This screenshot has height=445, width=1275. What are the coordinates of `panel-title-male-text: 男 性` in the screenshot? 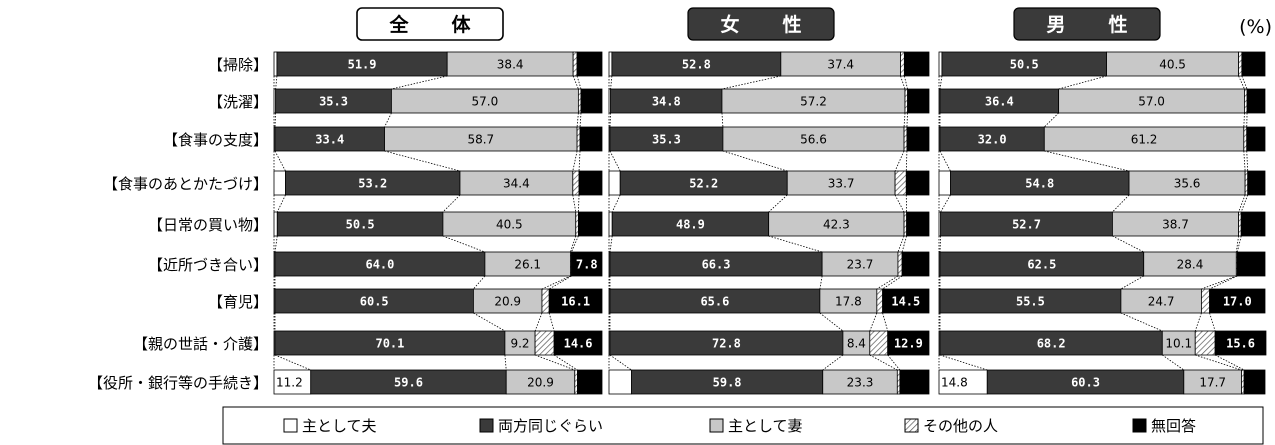 It's located at (1092, 24).